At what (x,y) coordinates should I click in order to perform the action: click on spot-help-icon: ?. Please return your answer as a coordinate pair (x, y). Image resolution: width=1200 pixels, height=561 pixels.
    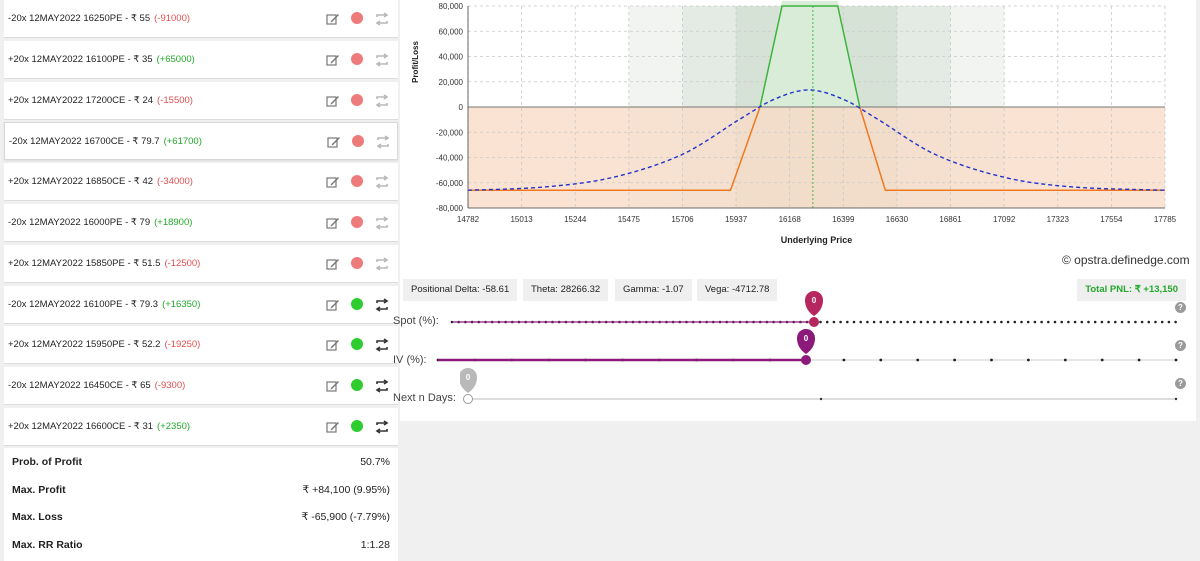
    Looking at the image, I should click on (1180, 307).